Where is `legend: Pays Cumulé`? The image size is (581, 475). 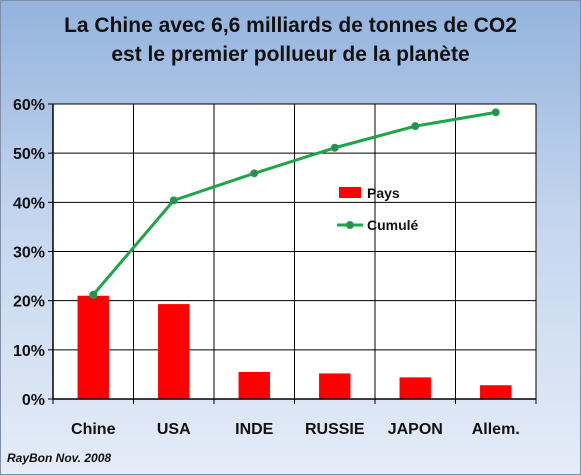
legend: Pays Cumulé is located at coordinates (378, 209).